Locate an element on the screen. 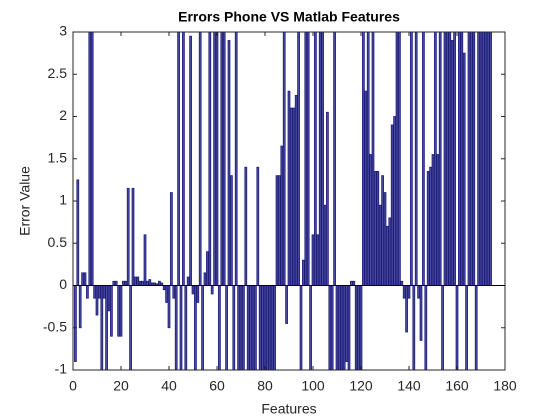 The height and width of the screenshot is (420, 560). x-tick-label: 20 is located at coordinates (121, 386).